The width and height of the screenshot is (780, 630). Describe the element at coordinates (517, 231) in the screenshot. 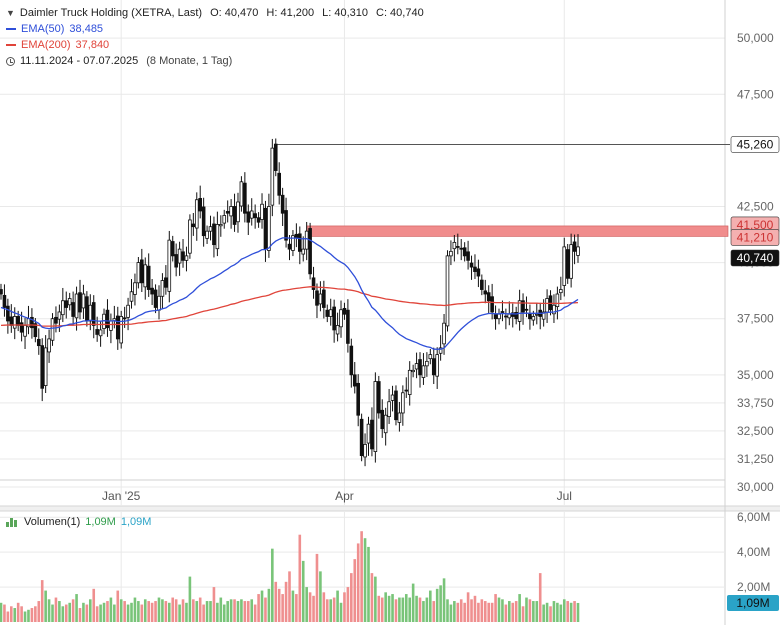

I see `resistance-zone` at that location.